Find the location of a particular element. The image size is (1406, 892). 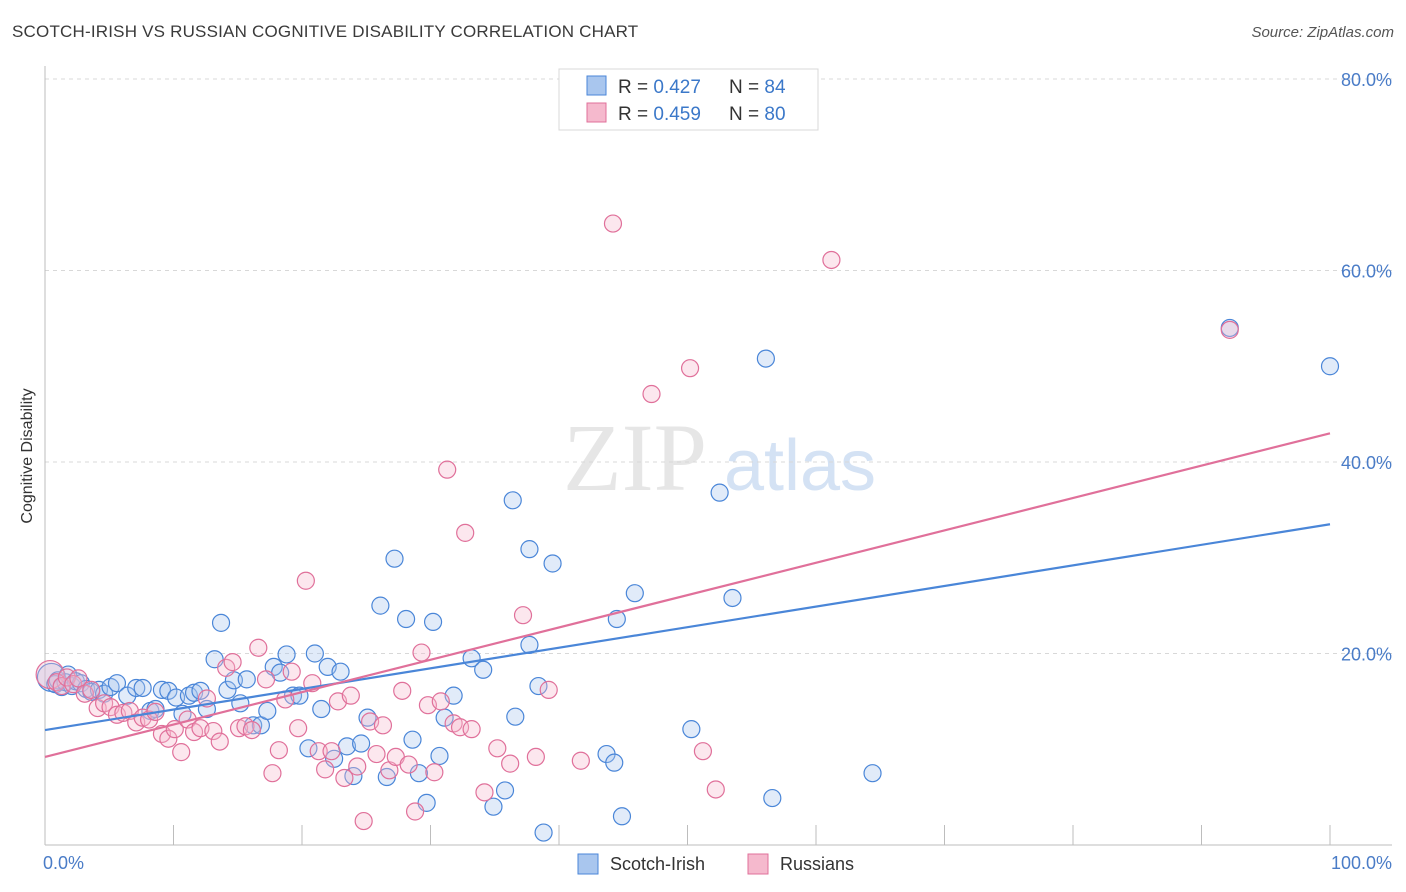

stats-legend: R = 0.427 N = 84 R = 0.459 N = 80 is located at coordinates (688, 99).